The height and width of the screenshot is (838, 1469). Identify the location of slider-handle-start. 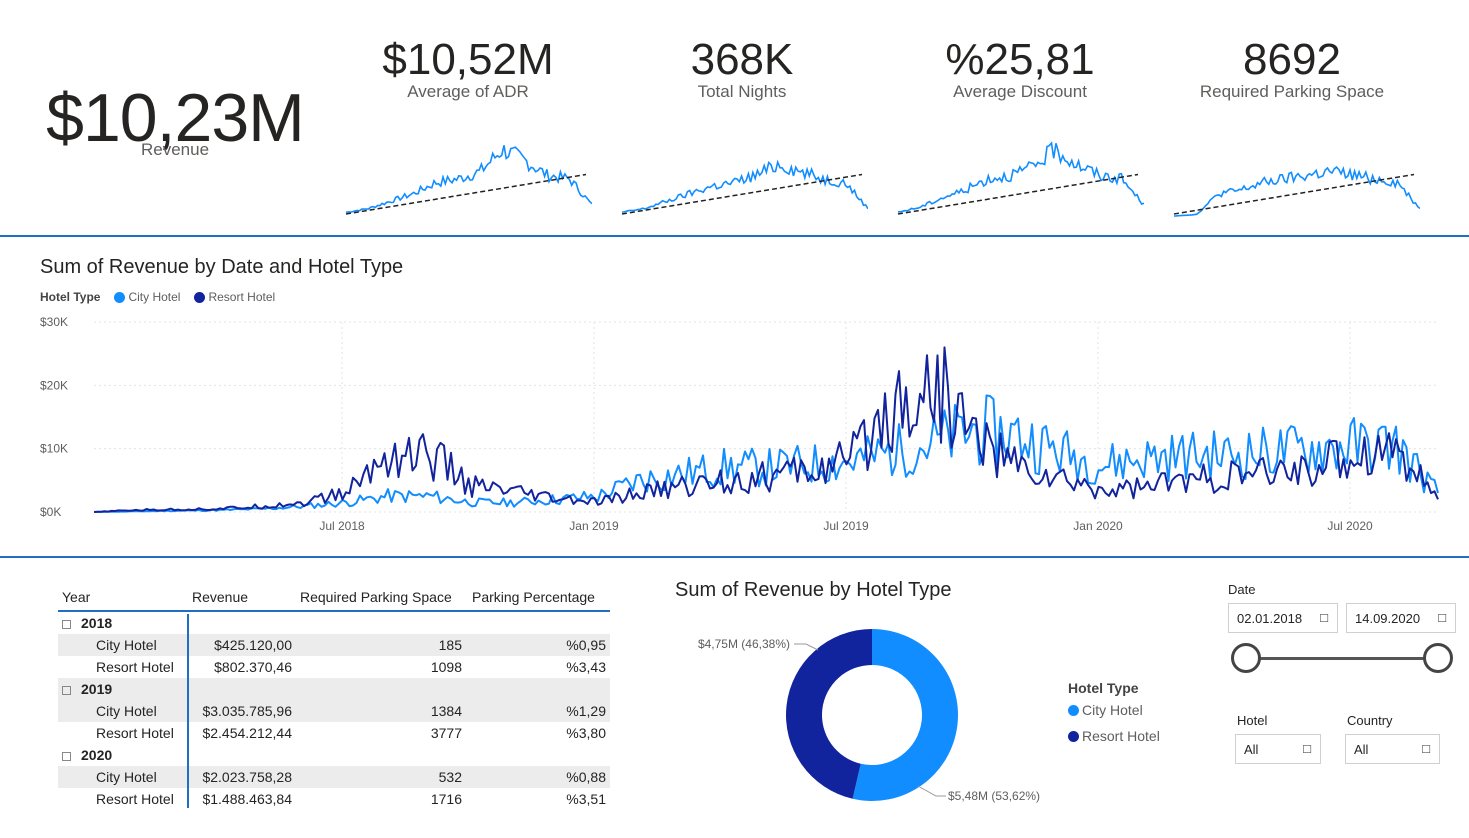
(1246, 658).